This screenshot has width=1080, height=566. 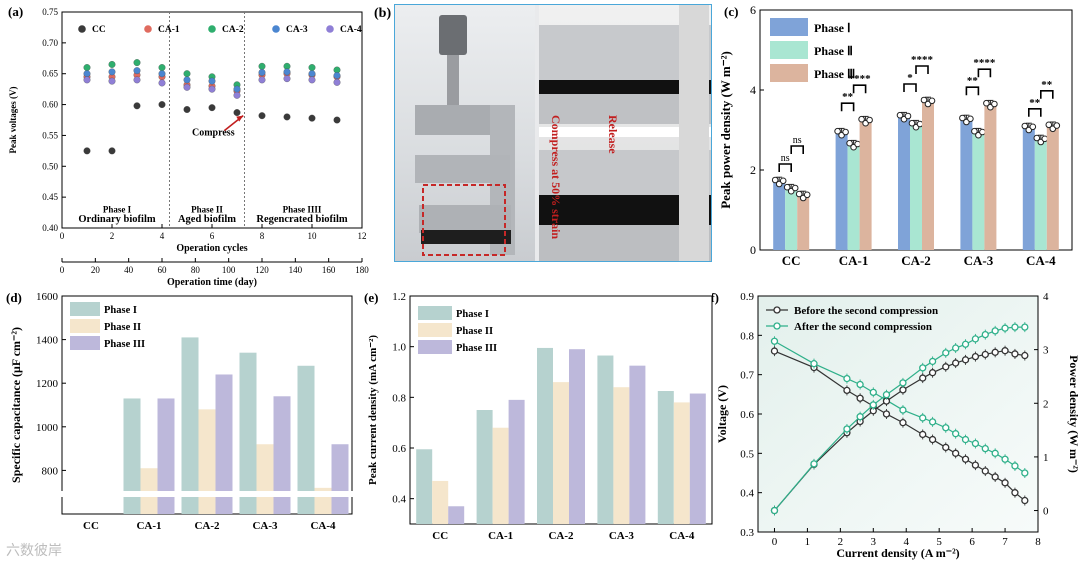 What do you see at coordinates (833, 51) in the screenshot?
I see `legend-label: Phase Ⅱ` at bounding box center [833, 51].